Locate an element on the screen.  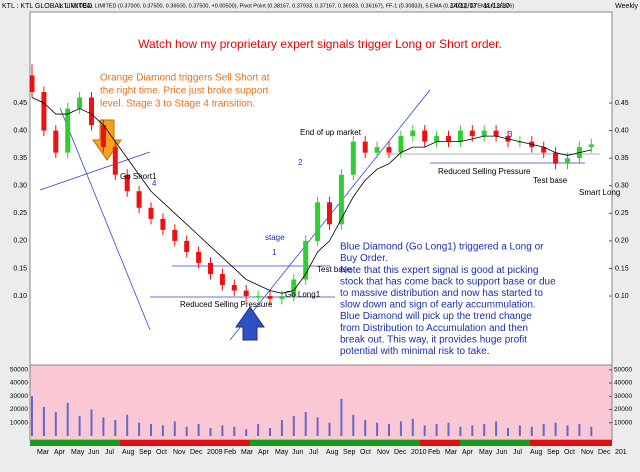
orange-note: level. Stage 3 to Stage 4 transition. is located at coordinates (177, 104).